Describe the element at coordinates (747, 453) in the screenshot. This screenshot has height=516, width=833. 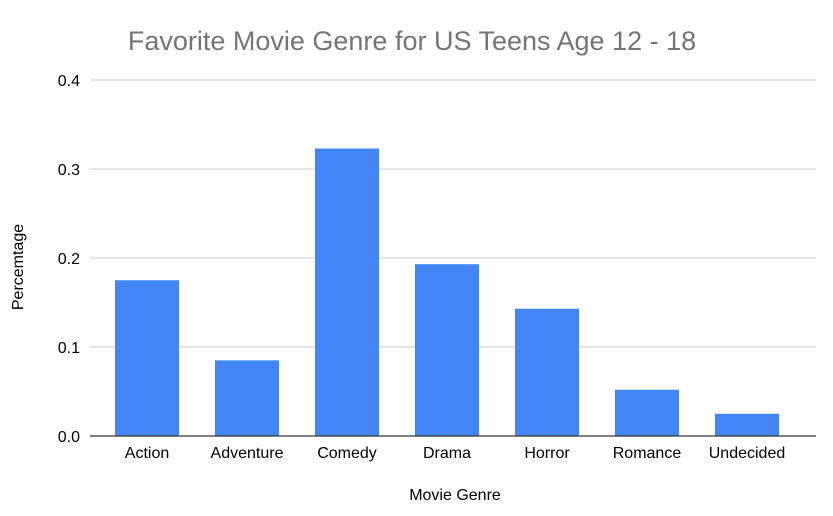
I see `x-tick-label-undecided: Undecided` at that location.